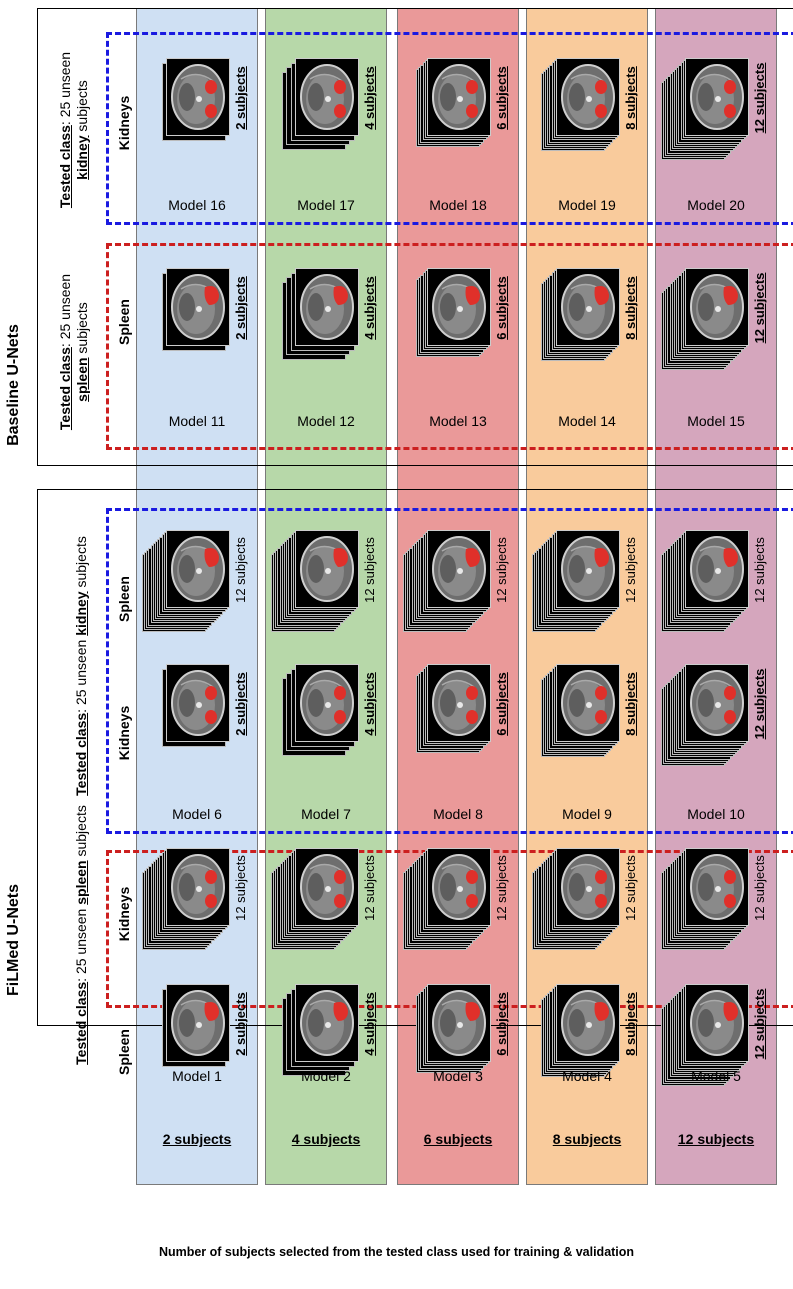  What do you see at coordinates (716, 814) in the screenshot?
I see `model-label-10: Model 10` at bounding box center [716, 814].